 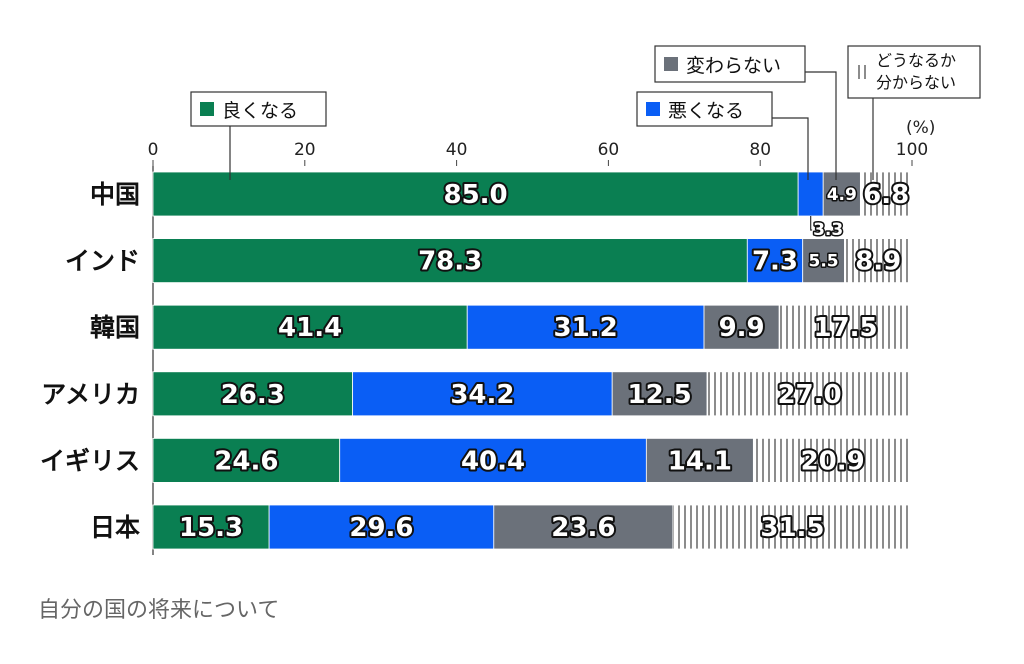 I want to click on x-tick-label: 100, so click(x=912, y=150).